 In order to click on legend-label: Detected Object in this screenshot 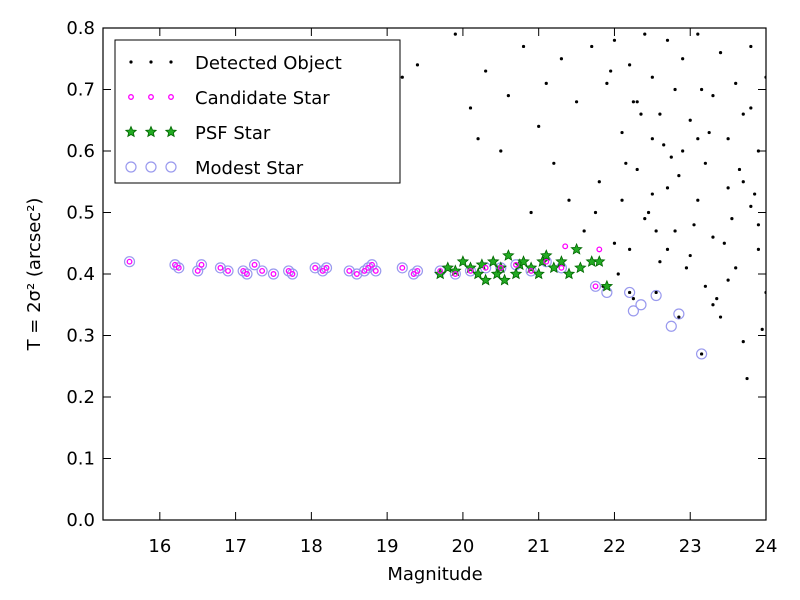, I will do `click(268, 63)`.